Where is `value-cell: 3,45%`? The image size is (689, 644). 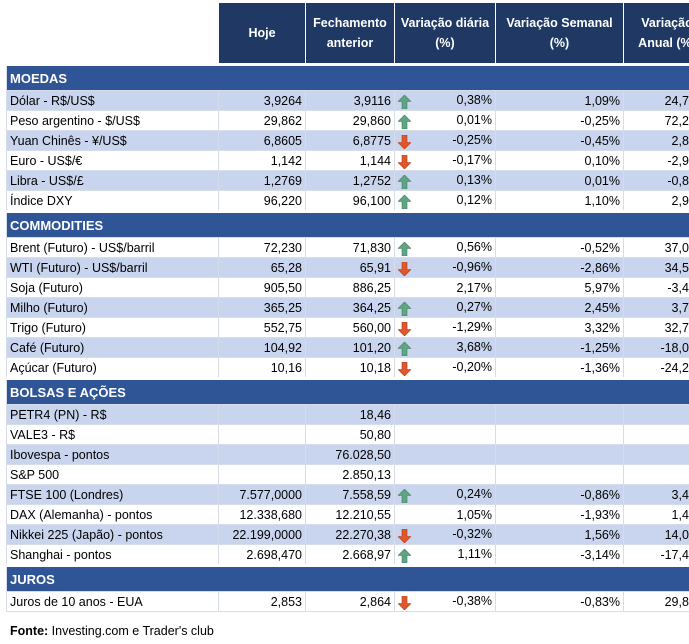 value-cell: 3,45% is located at coordinates (656, 494).